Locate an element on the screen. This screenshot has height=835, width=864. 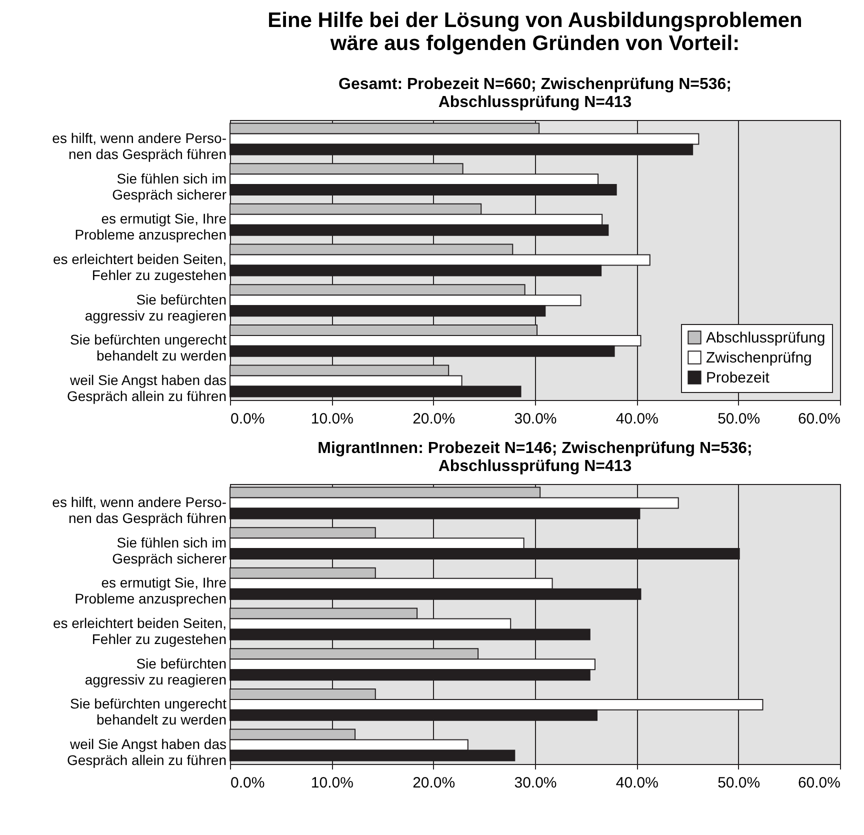
legend-label: Abschlussprüfung is located at coordinates (766, 338).